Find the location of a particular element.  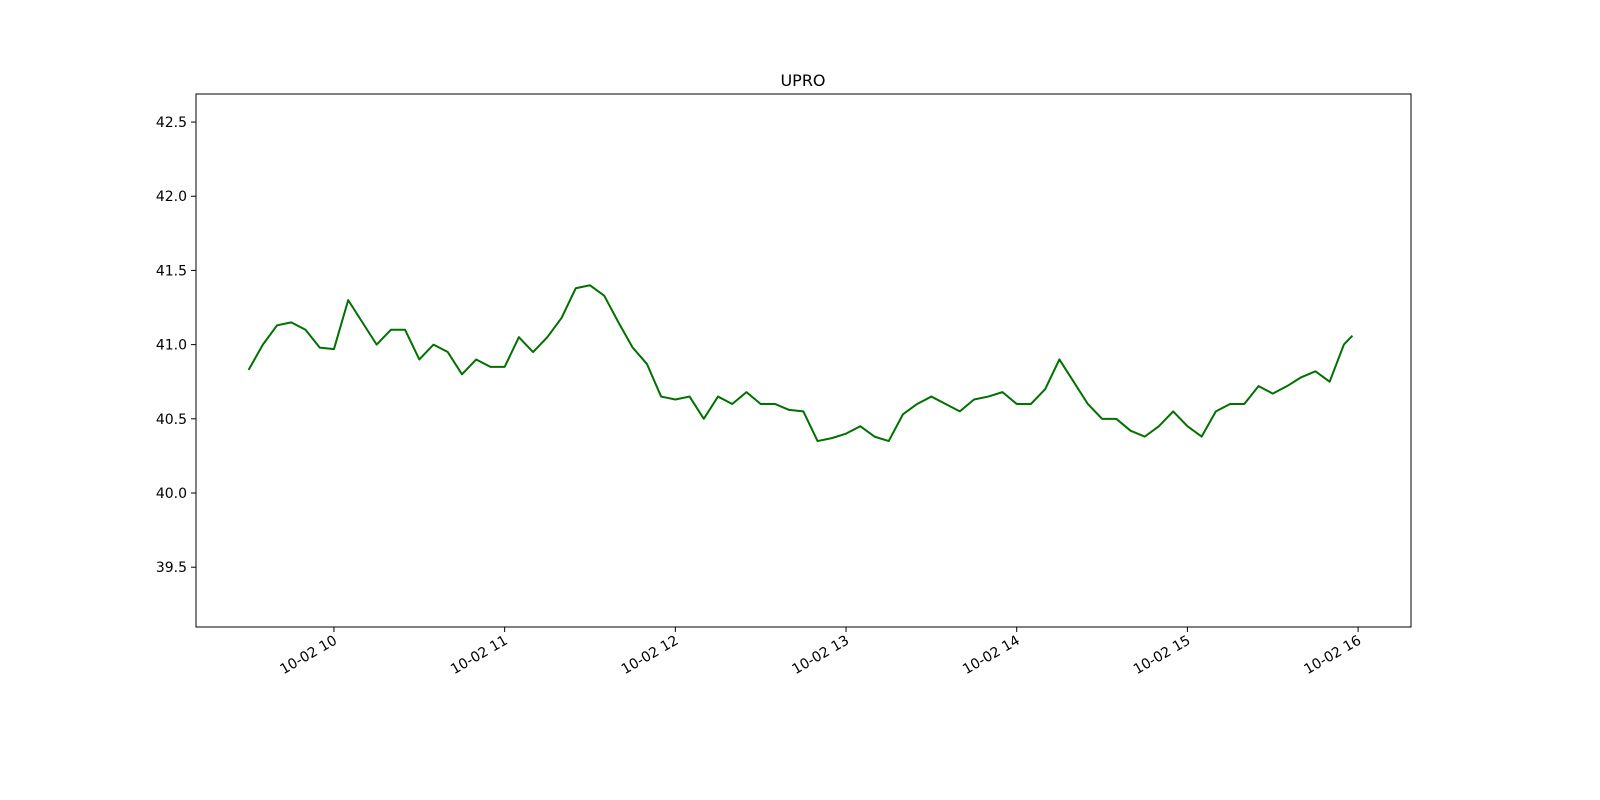

x-tick-label: 10-02 16 is located at coordinates (1333, 655).